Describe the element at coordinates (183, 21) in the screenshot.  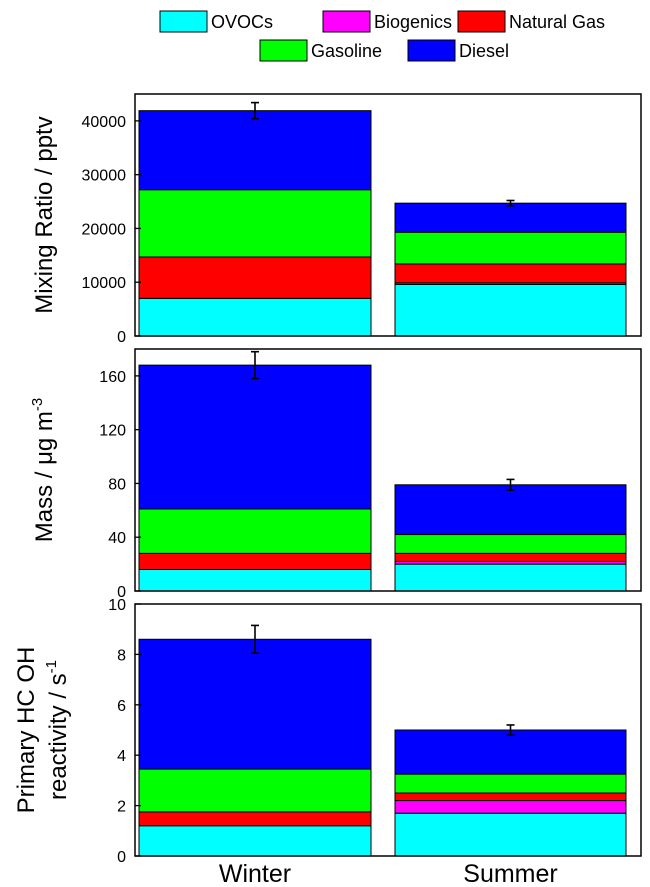
I see `legend-swatch-ovocs` at that location.